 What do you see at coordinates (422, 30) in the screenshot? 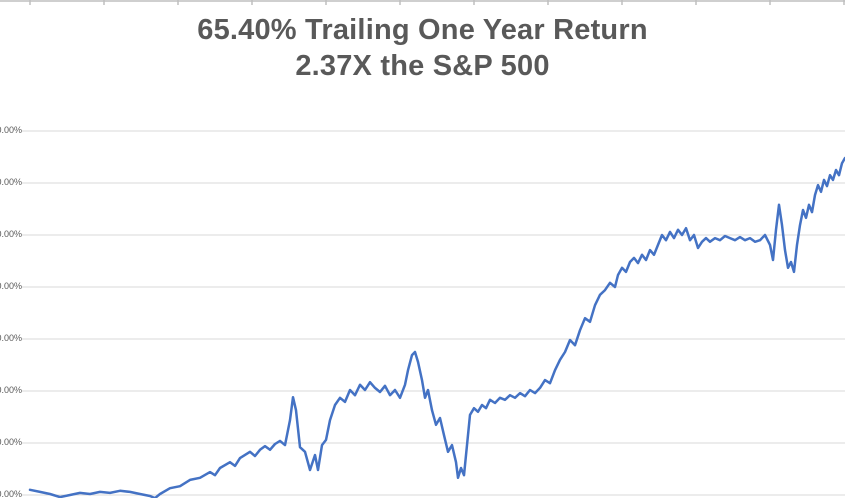
I see `chart-title-line1: 65.40% Trailing One Year Return` at bounding box center [422, 30].